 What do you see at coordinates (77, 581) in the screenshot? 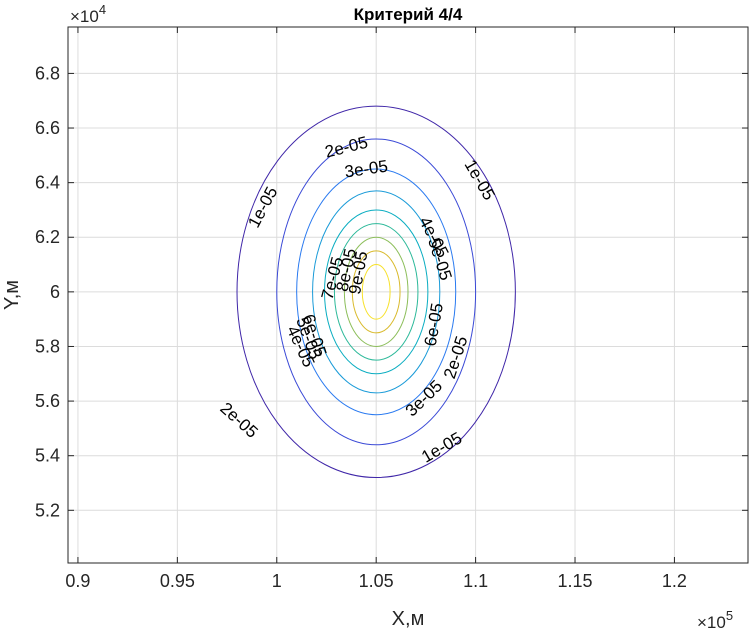
I see `x-tick-label: 0.9` at bounding box center [77, 581].